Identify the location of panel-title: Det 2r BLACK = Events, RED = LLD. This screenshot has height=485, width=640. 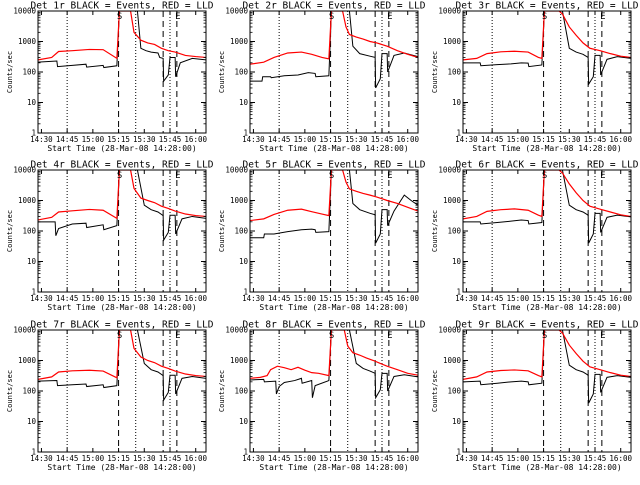
(333, 6).